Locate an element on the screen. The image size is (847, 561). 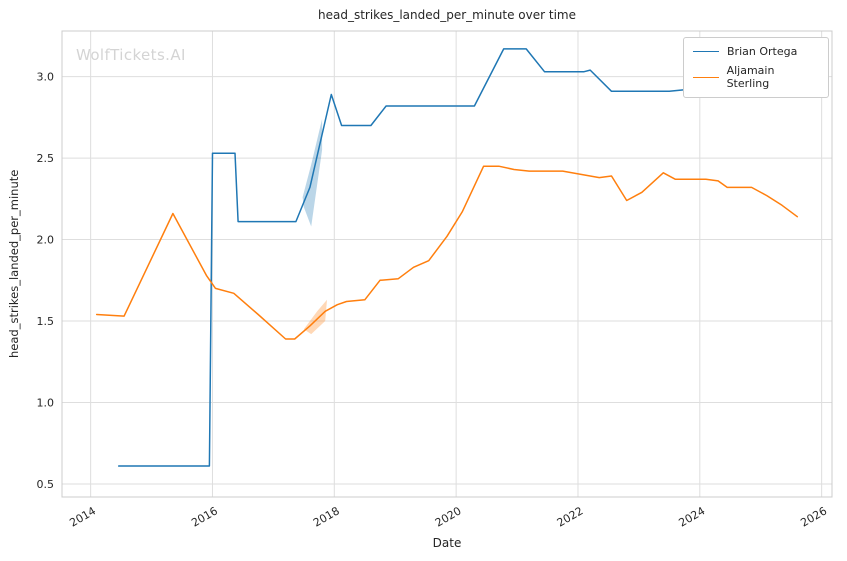
y-axis-label: head_strikes_landed_per_minute is located at coordinates (14, 264).